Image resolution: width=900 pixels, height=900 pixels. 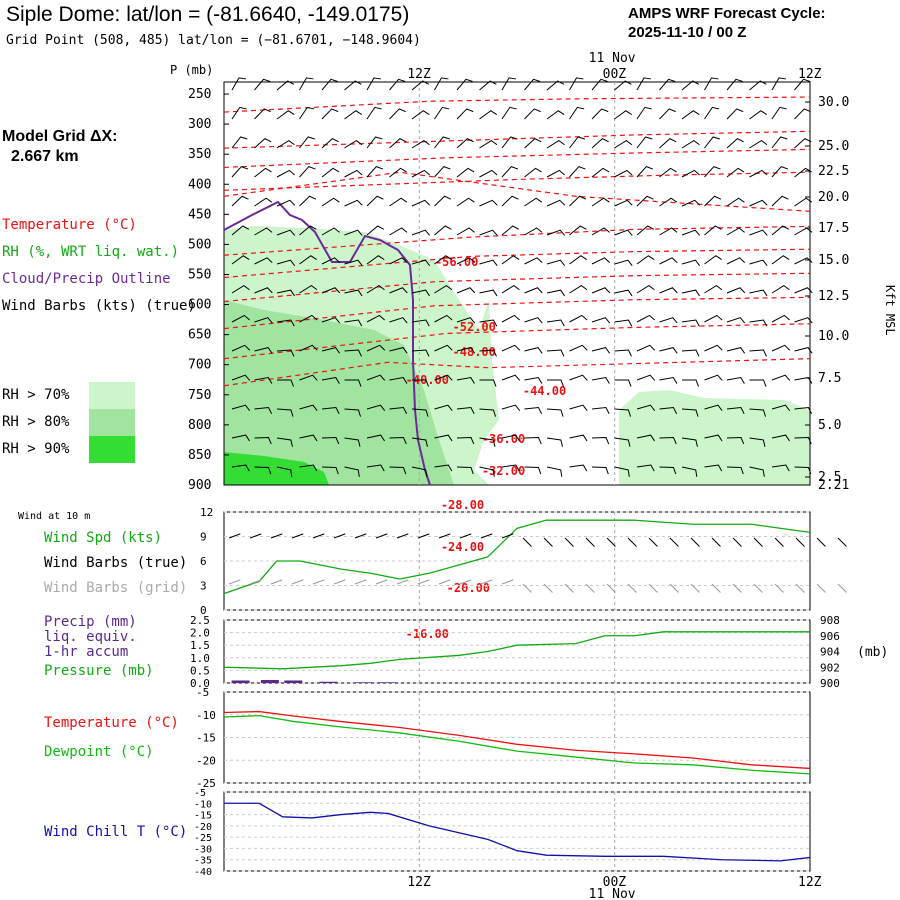 What do you see at coordinates (199, 244) in the screenshot?
I see `pressure-label: 500` at bounding box center [199, 244].